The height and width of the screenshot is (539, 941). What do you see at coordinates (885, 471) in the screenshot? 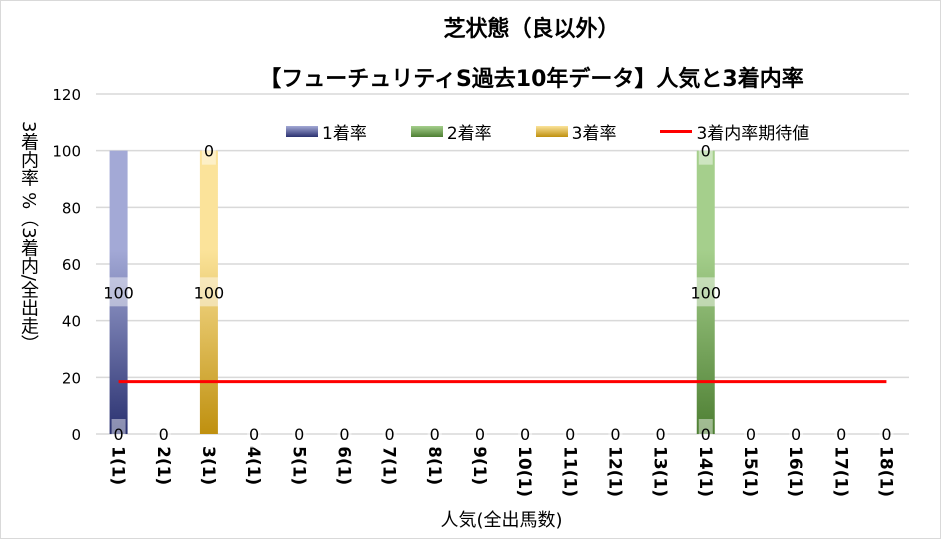
I see `x-tick-label: 18(1)` at bounding box center [885, 471].